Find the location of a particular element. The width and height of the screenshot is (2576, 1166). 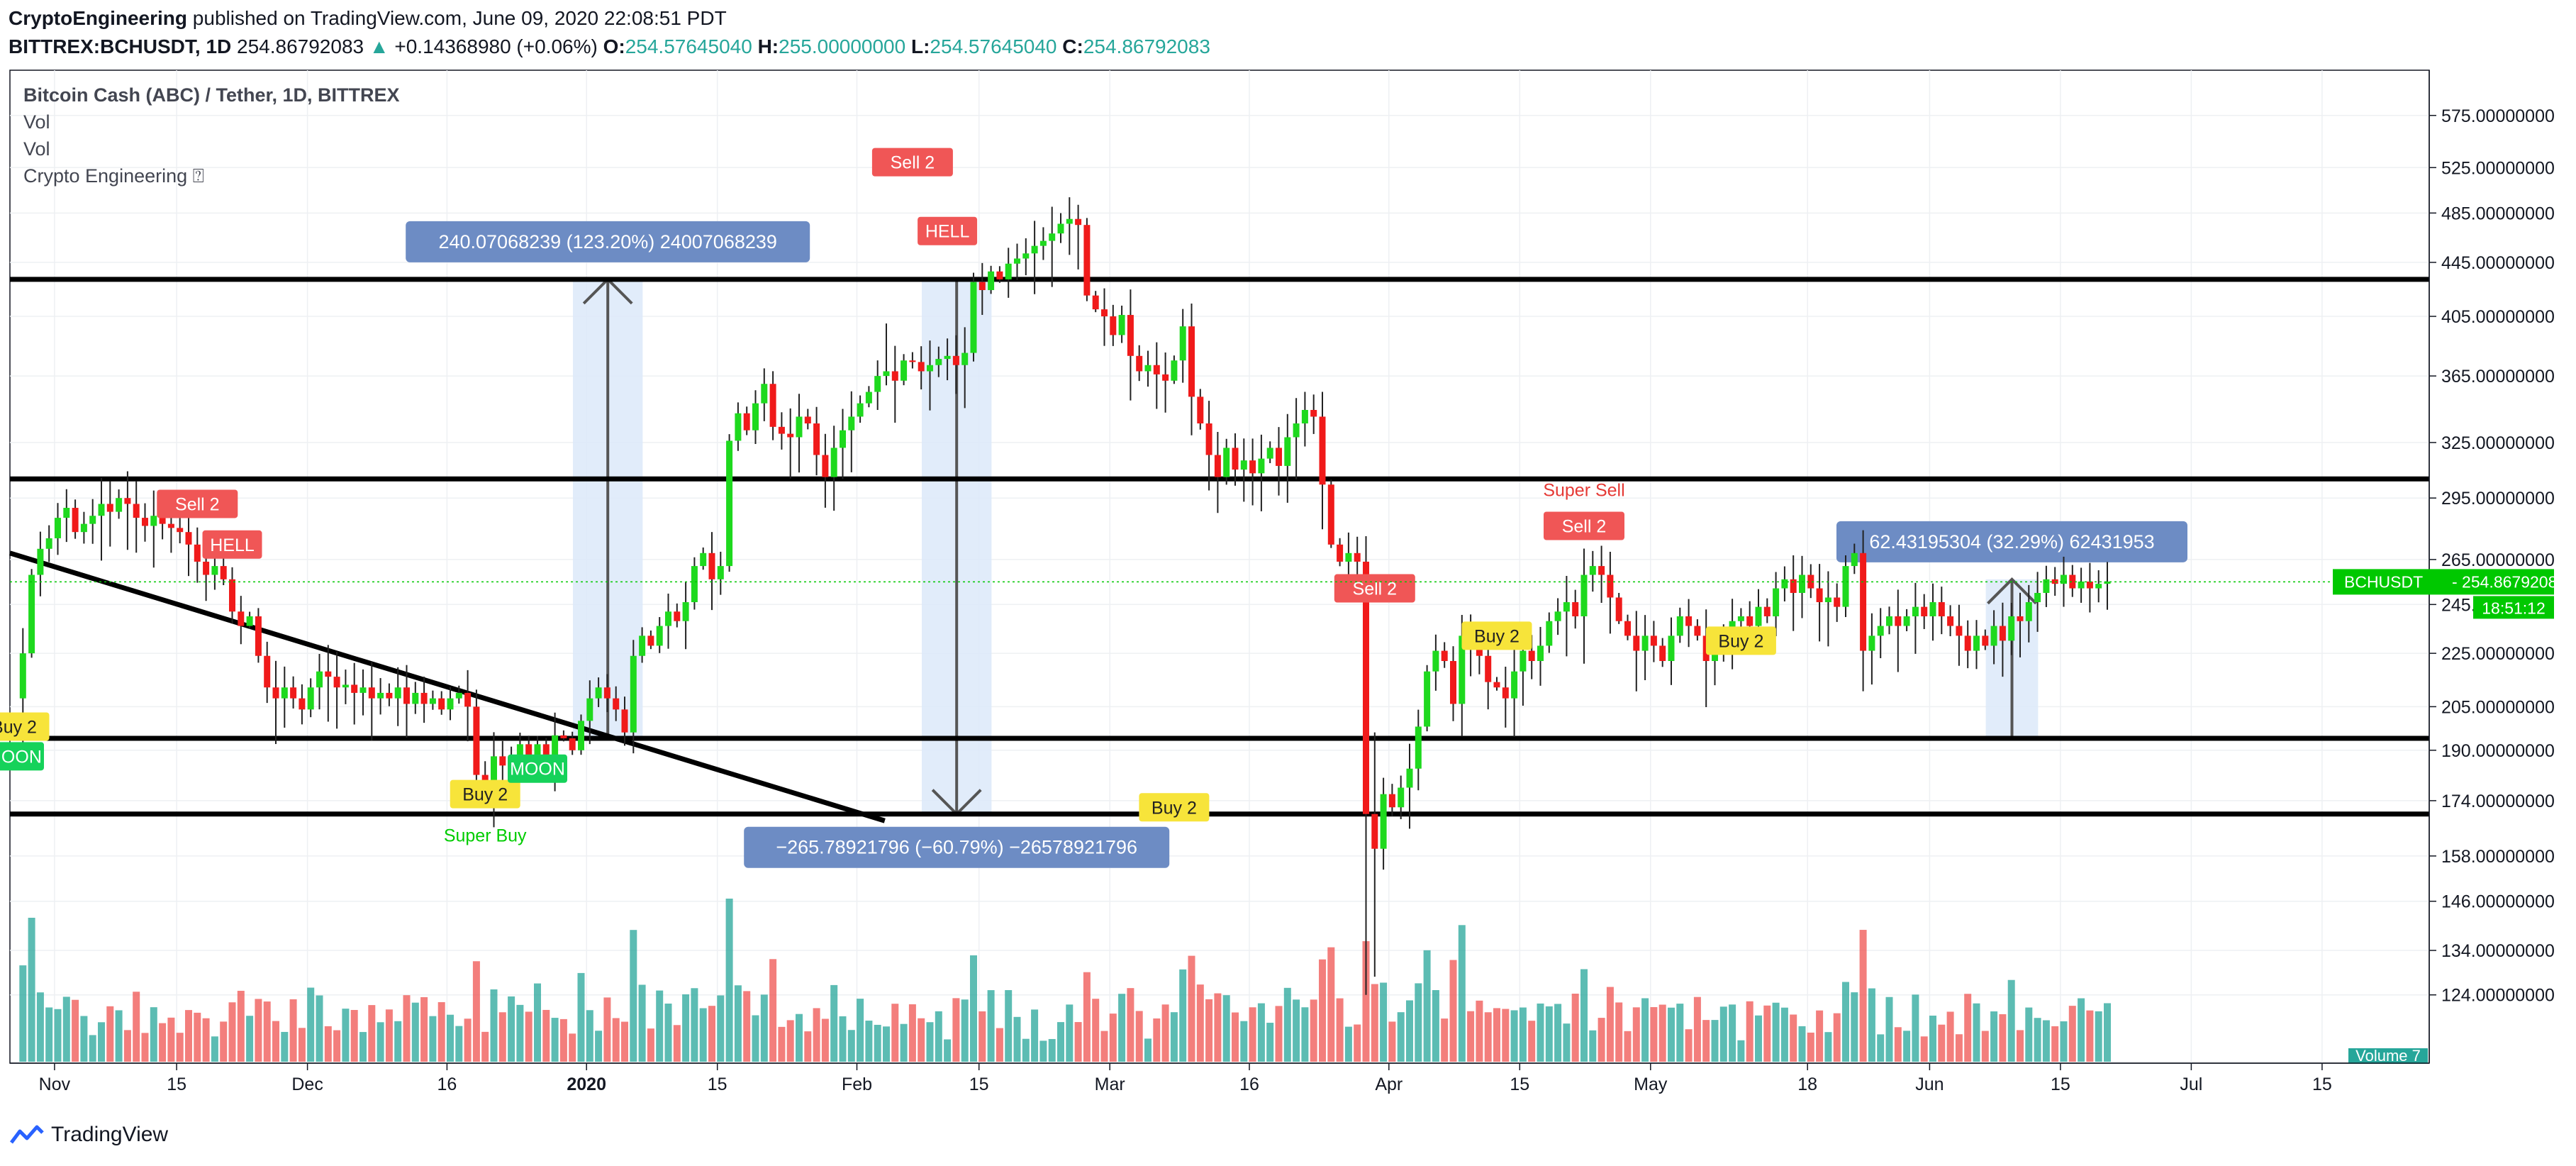

signal-text: Sell 2 is located at coordinates (198, 504).